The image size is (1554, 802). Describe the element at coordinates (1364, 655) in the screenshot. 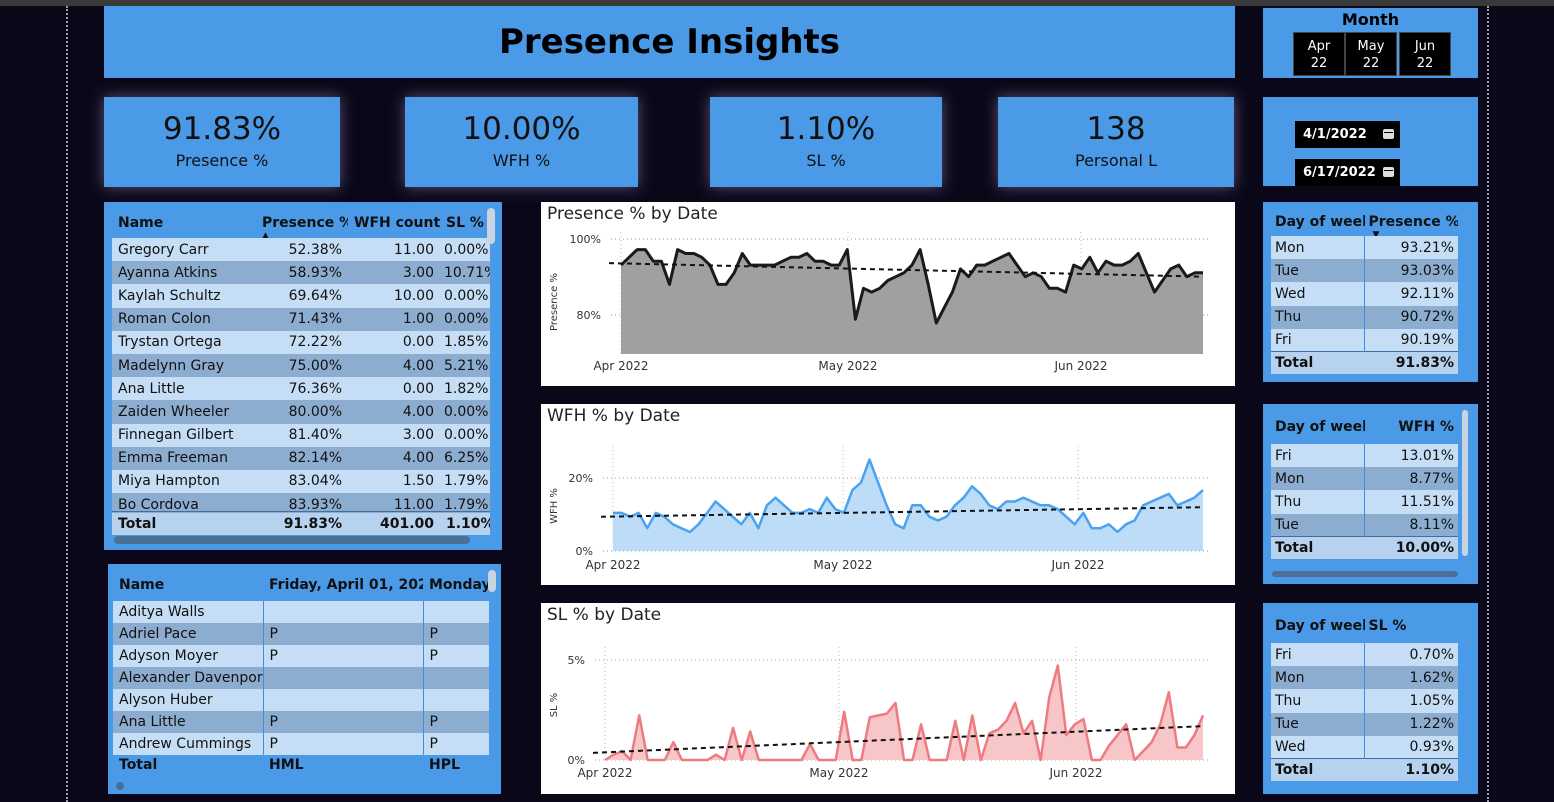

I see `table-row: Fri 0.70%` at that location.